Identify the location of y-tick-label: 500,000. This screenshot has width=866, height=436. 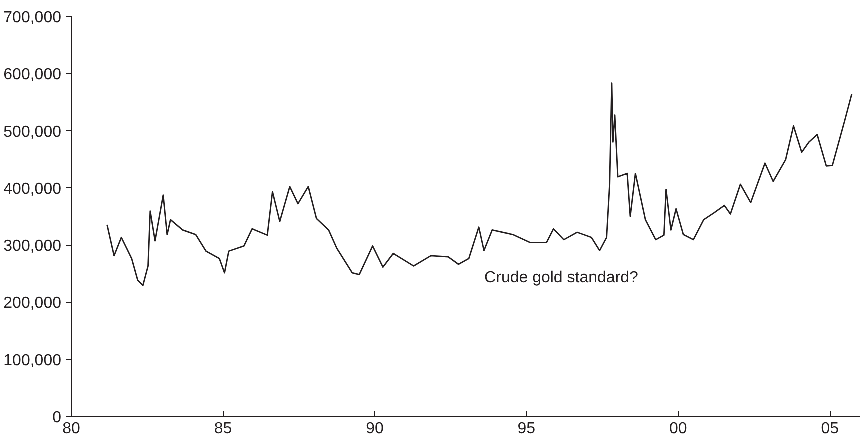
(33, 132).